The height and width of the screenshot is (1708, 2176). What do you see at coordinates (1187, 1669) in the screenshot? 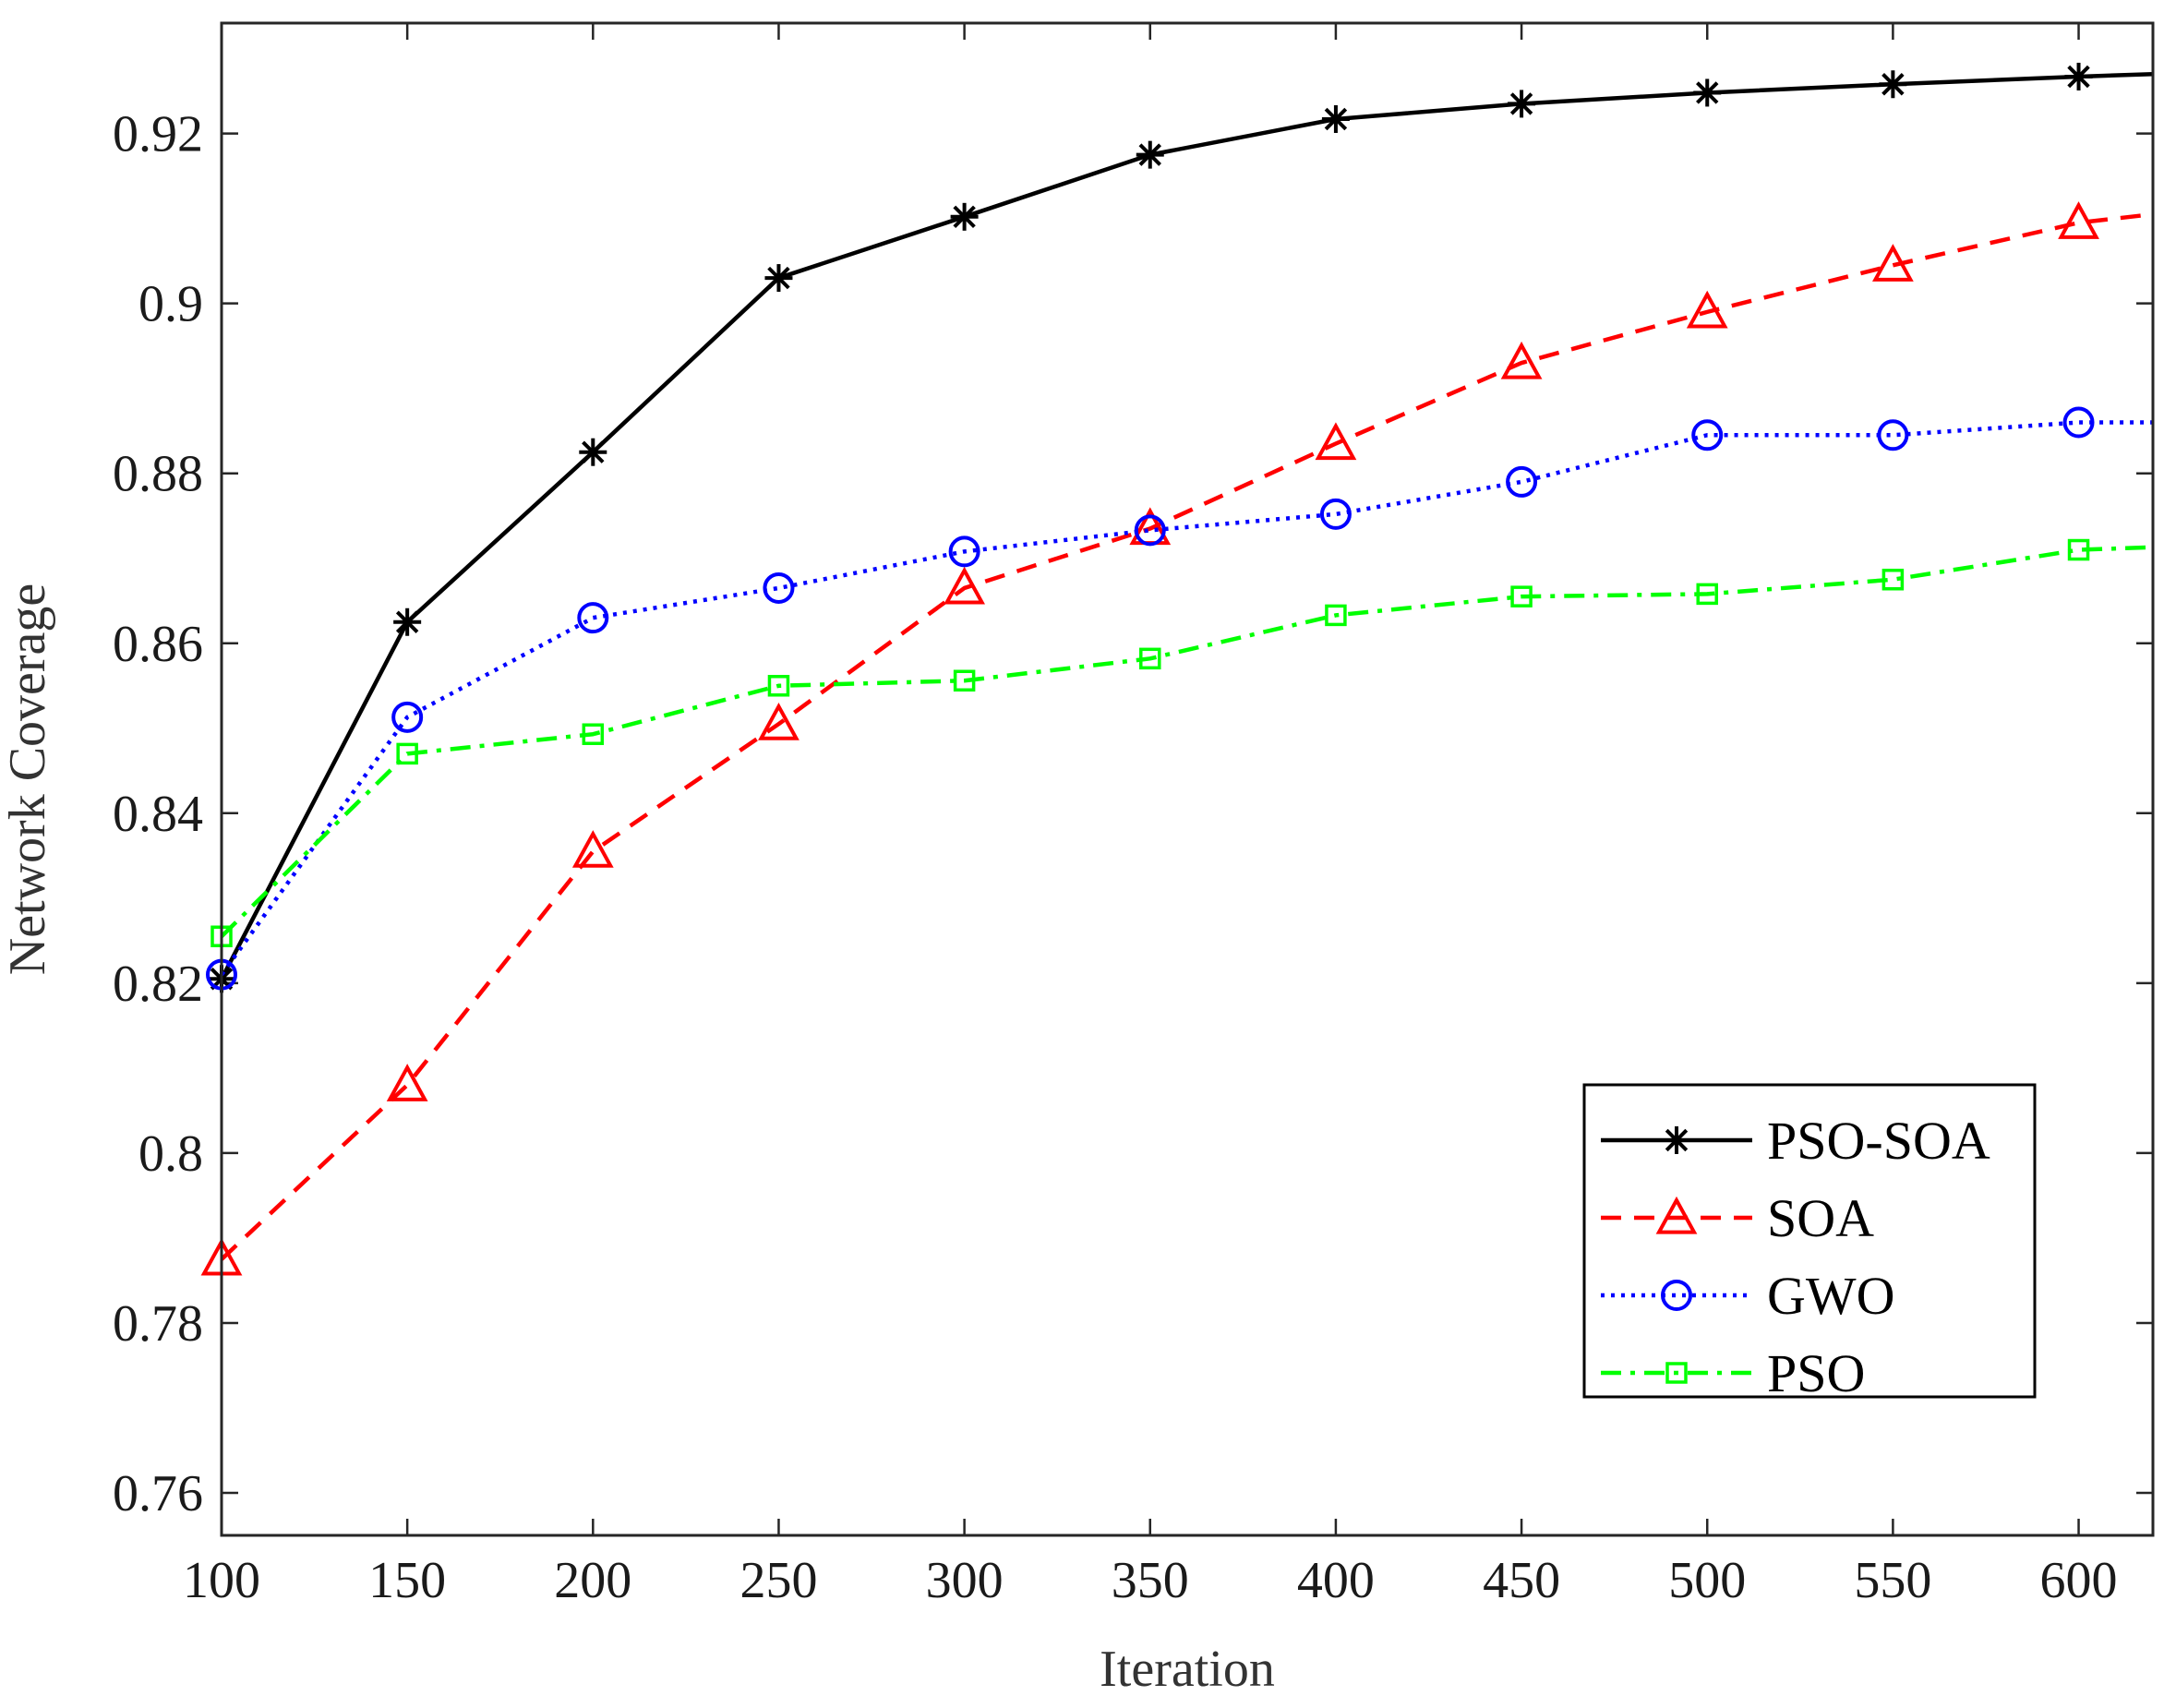
I see `x-axis-label: Iteration` at bounding box center [1187, 1669].